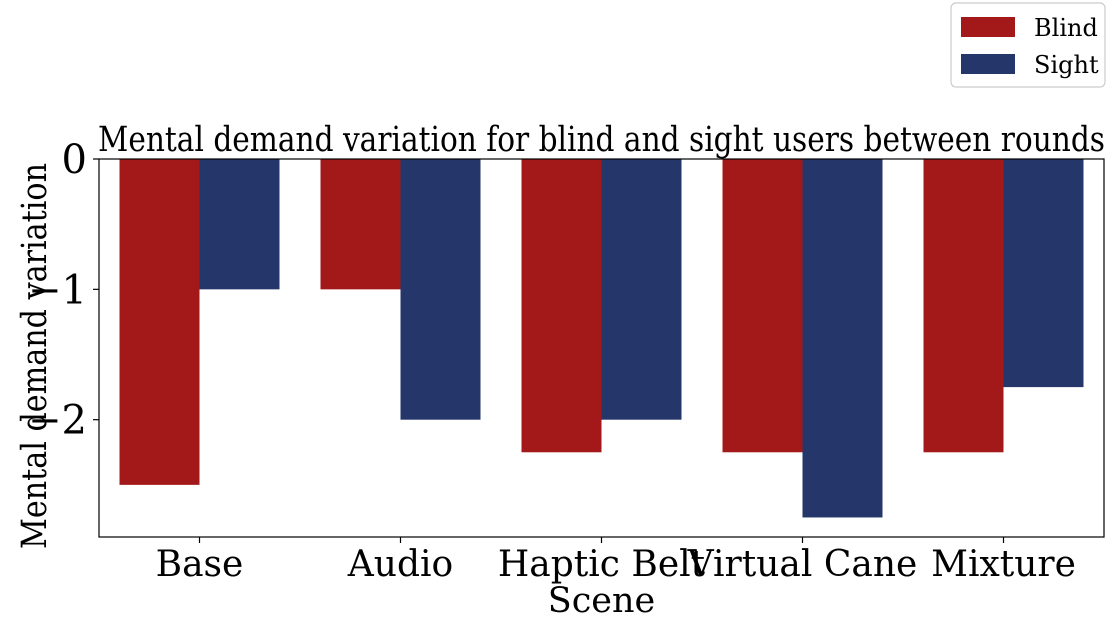 Image resolution: width=1112 pixels, height=625 pixels. I want to click on x-tick-label: Mixture, so click(1003, 564).